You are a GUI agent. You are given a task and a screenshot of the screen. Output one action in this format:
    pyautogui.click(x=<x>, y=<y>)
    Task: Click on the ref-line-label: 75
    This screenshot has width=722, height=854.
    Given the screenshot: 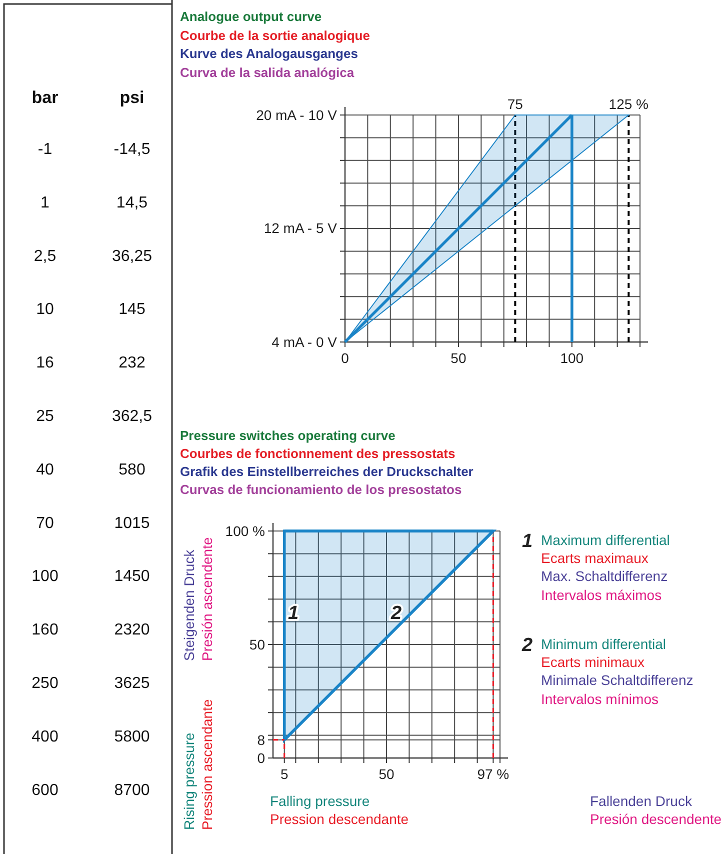 What is the action you would take?
    pyautogui.click(x=515, y=104)
    